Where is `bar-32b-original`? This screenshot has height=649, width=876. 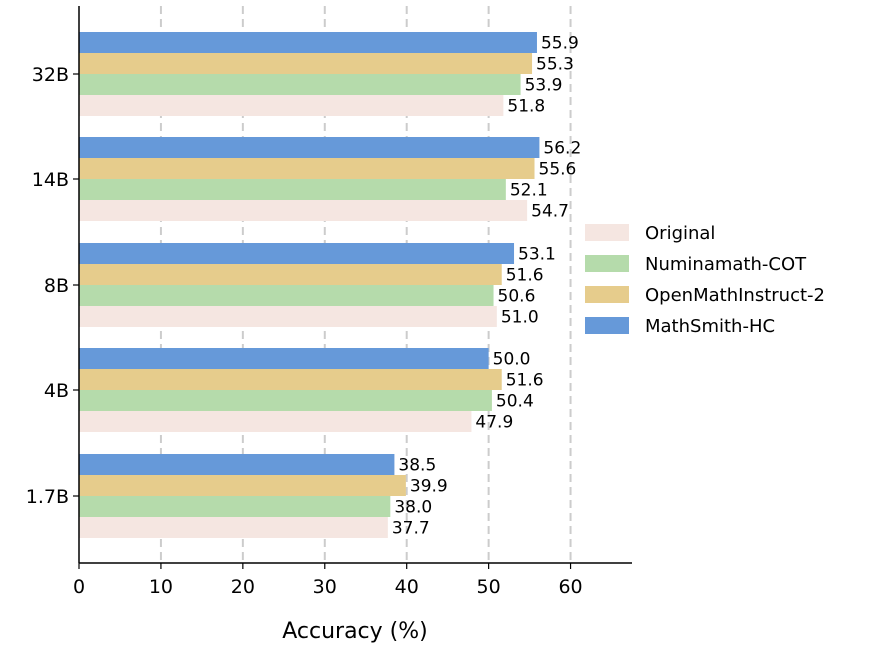 bar-32b-original is located at coordinates (291, 105).